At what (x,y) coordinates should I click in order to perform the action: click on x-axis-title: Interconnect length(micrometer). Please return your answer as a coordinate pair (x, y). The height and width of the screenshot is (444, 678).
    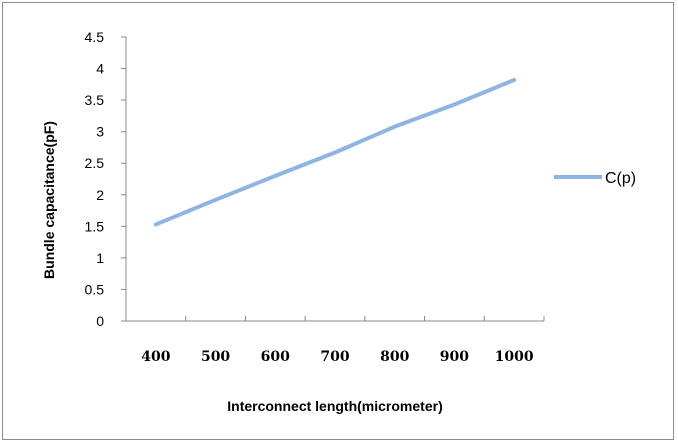
    Looking at the image, I should click on (334, 406).